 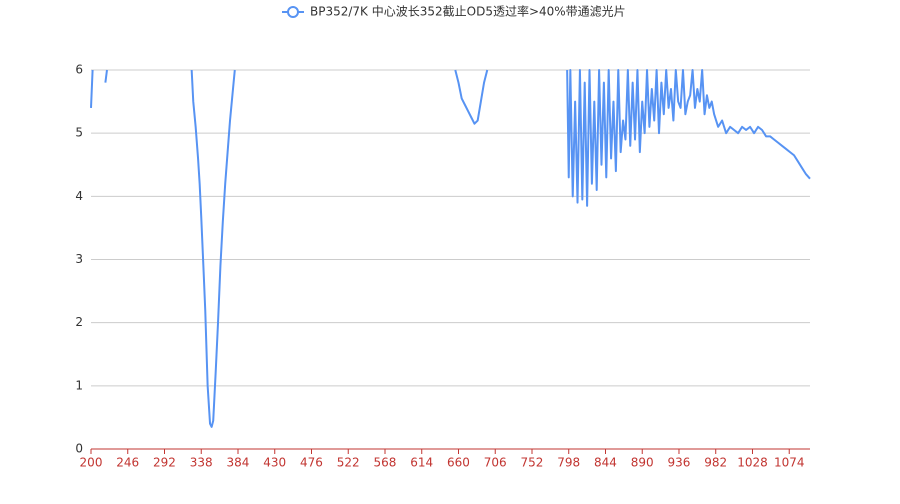 What do you see at coordinates (79, 70) in the screenshot?
I see `y-tick-label: 6` at bounding box center [79, 70].